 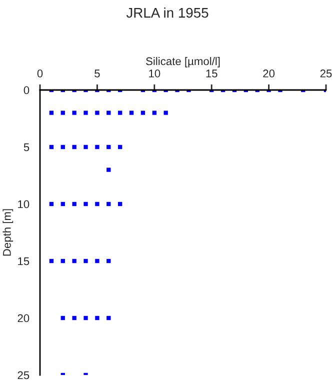 I want to click on x-tick-label: 25, so click(x=326, y=74).